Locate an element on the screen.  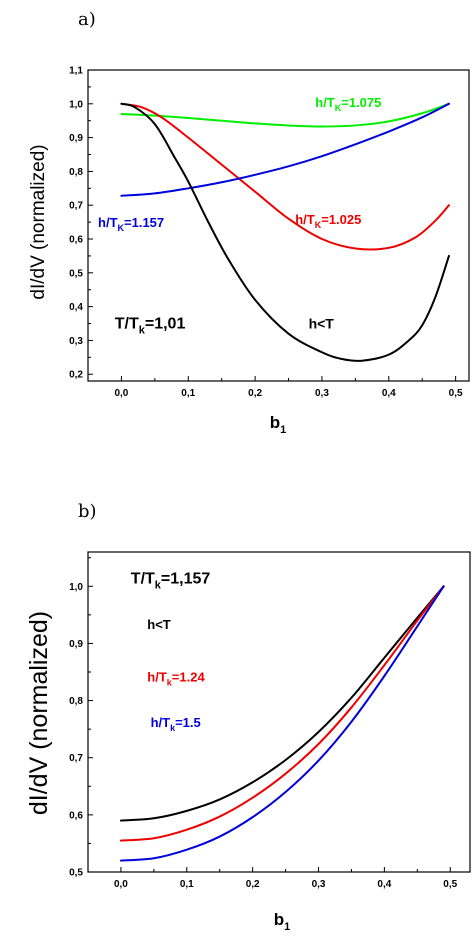
panel-b-xtick-label: 0,1 is located at coordinates (187, 884).